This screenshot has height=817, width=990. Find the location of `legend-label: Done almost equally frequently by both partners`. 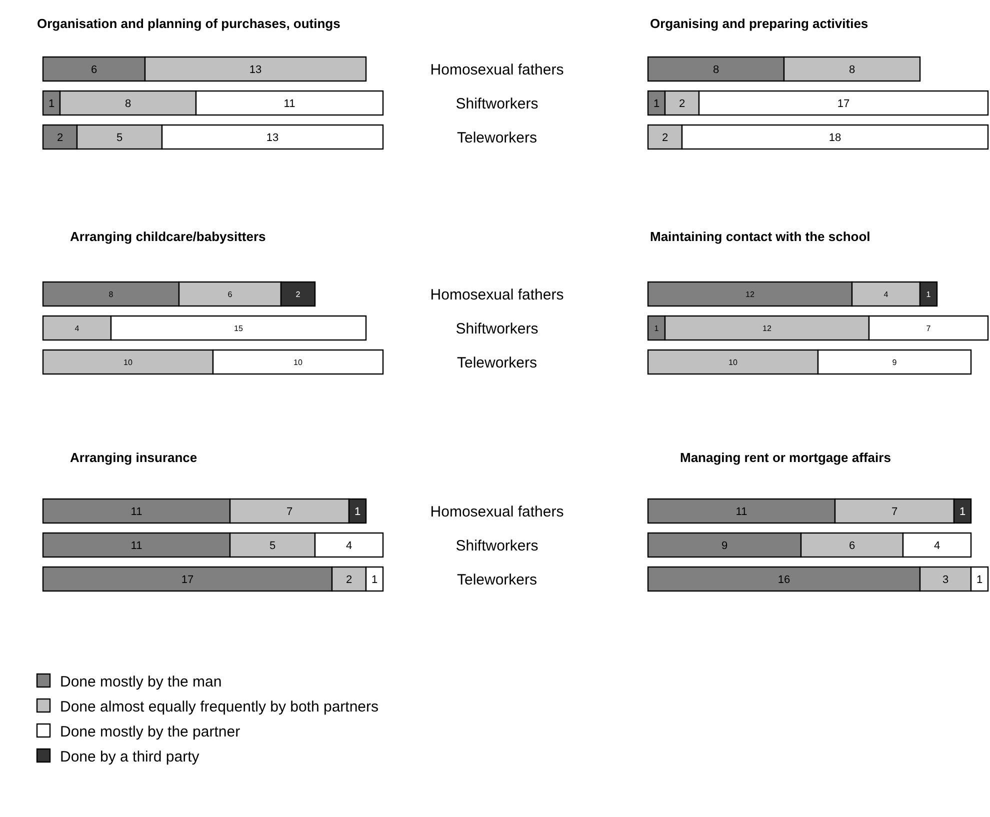

legend-label: Done almost equally frequently by both partners is located at coordinates (219, 707).